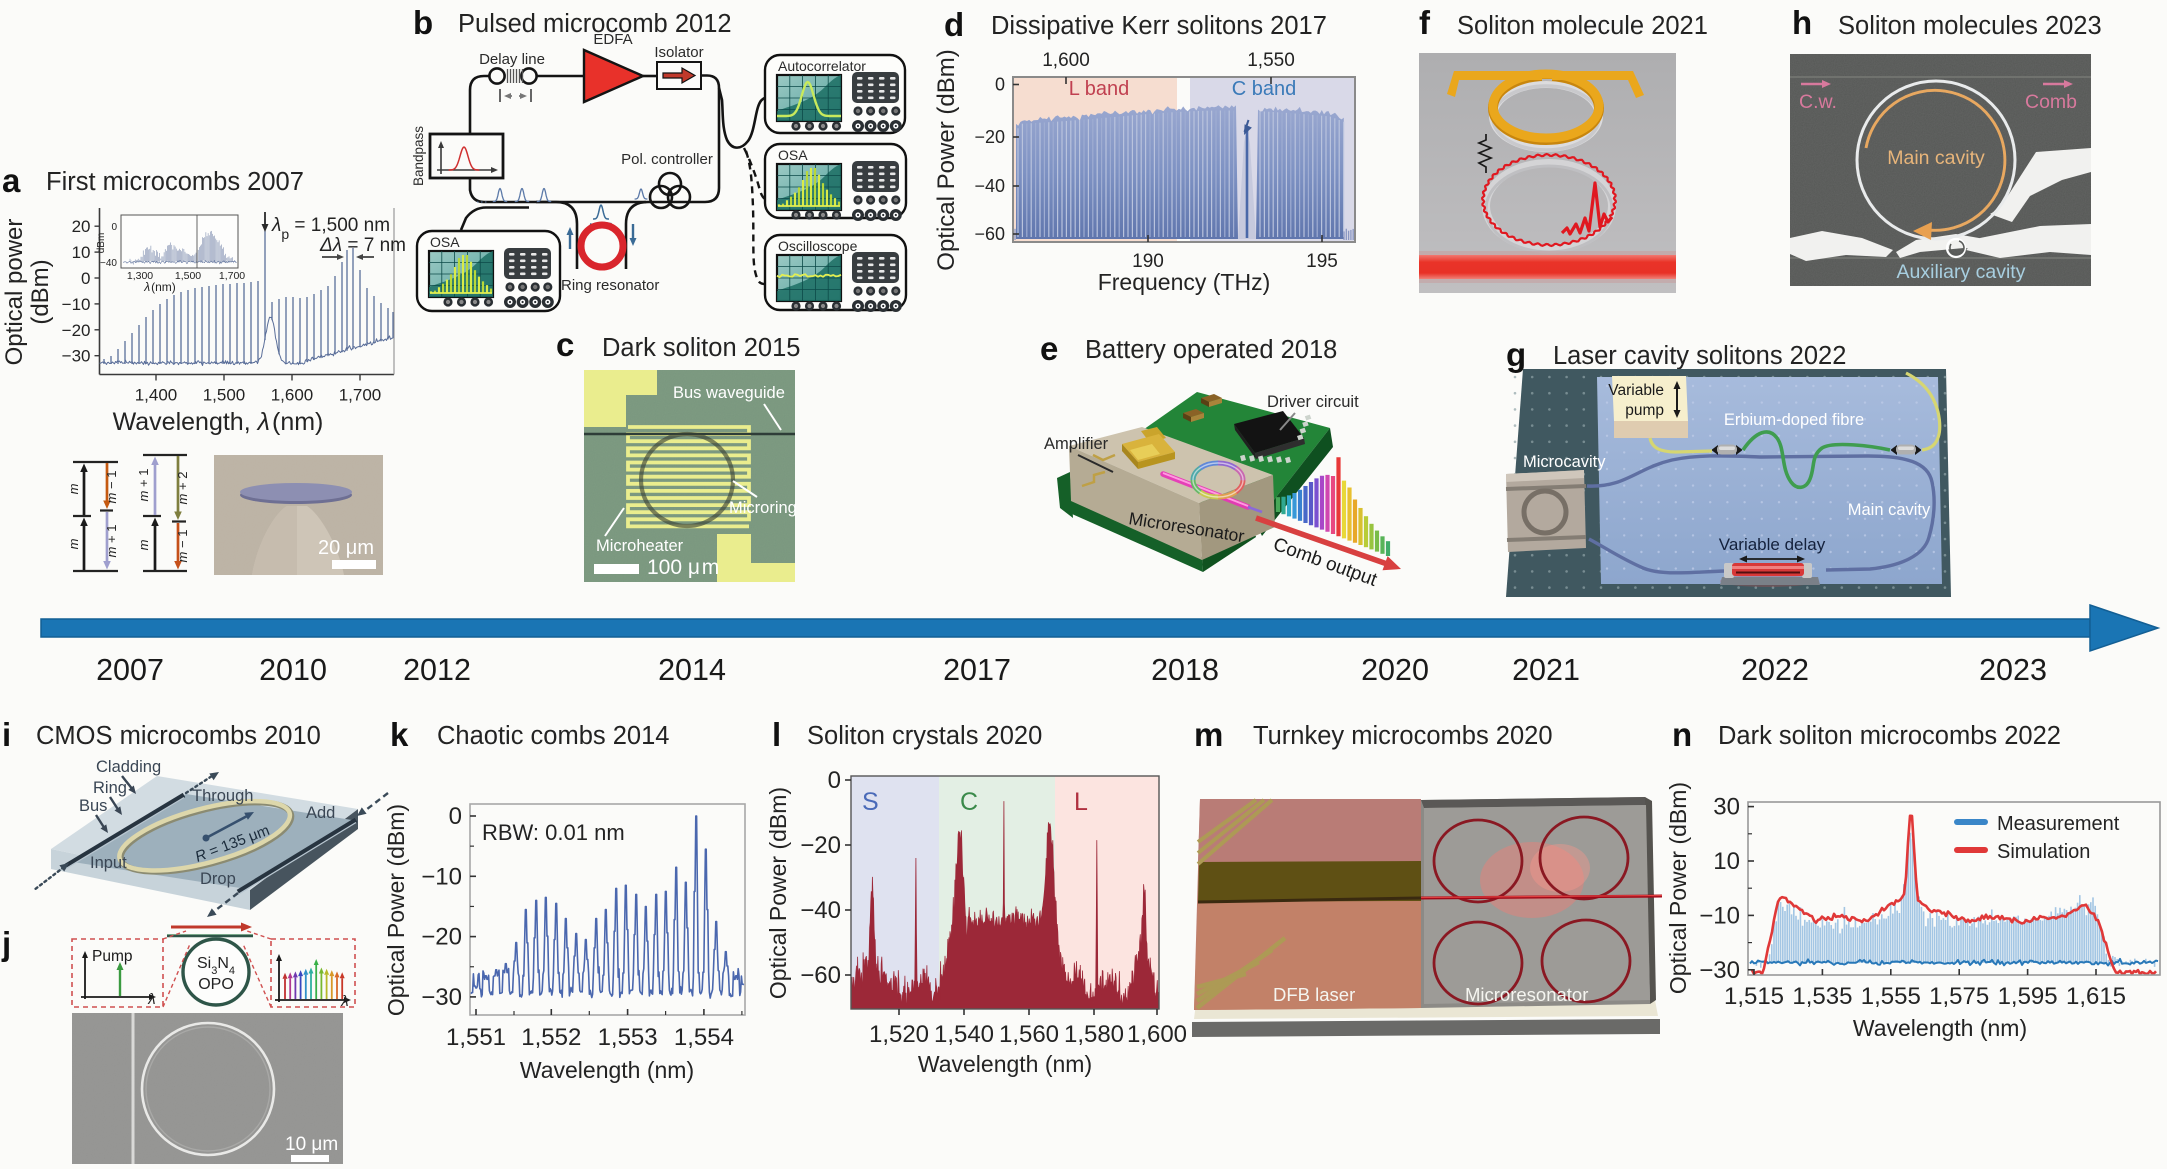 The image size is (2167, 1169). What do you see at coordinates (112, 956) in the screenshot?
I see `svg-text: Pump` at bounding box center [112, 956].